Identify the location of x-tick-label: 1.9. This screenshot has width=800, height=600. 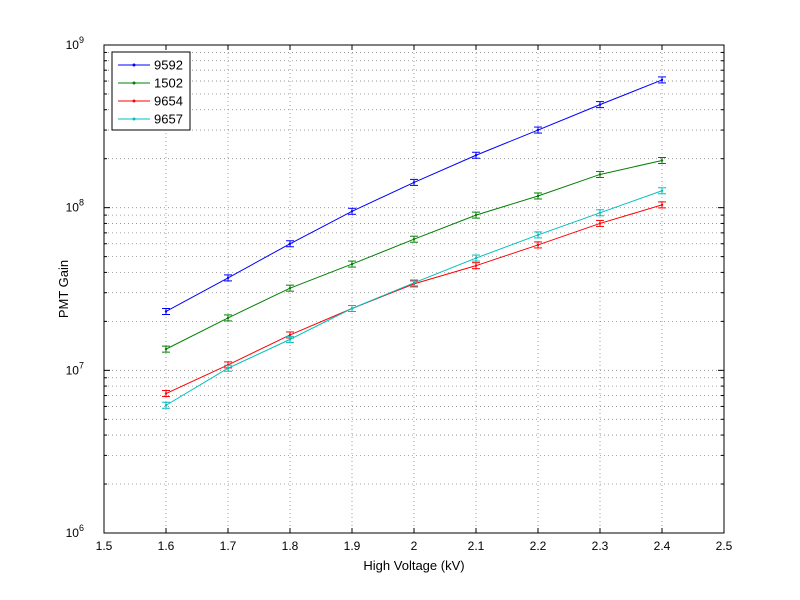
(352, 546).